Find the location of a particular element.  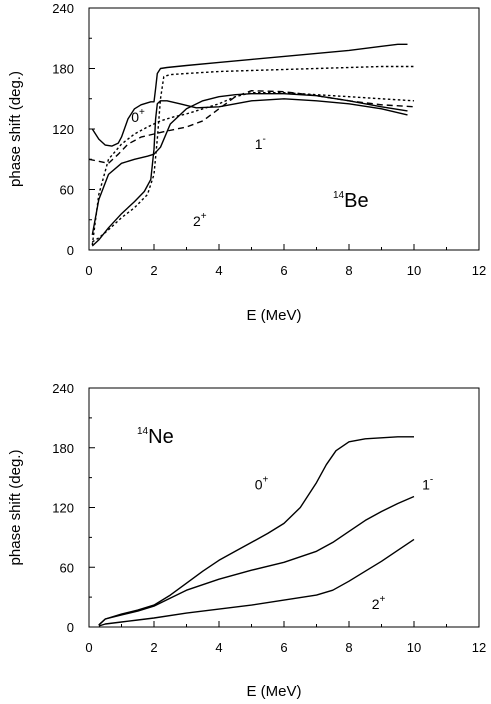

nucleus-label: 14Ne is located at coordinates (155, 437).